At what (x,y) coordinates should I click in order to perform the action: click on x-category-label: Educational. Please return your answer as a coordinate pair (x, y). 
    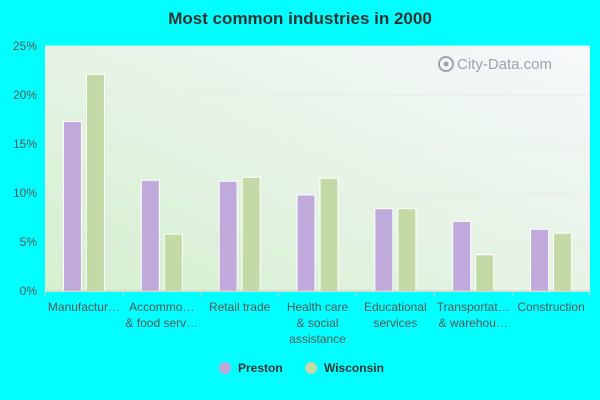
    Looking at the image, I should click on (395, 307).